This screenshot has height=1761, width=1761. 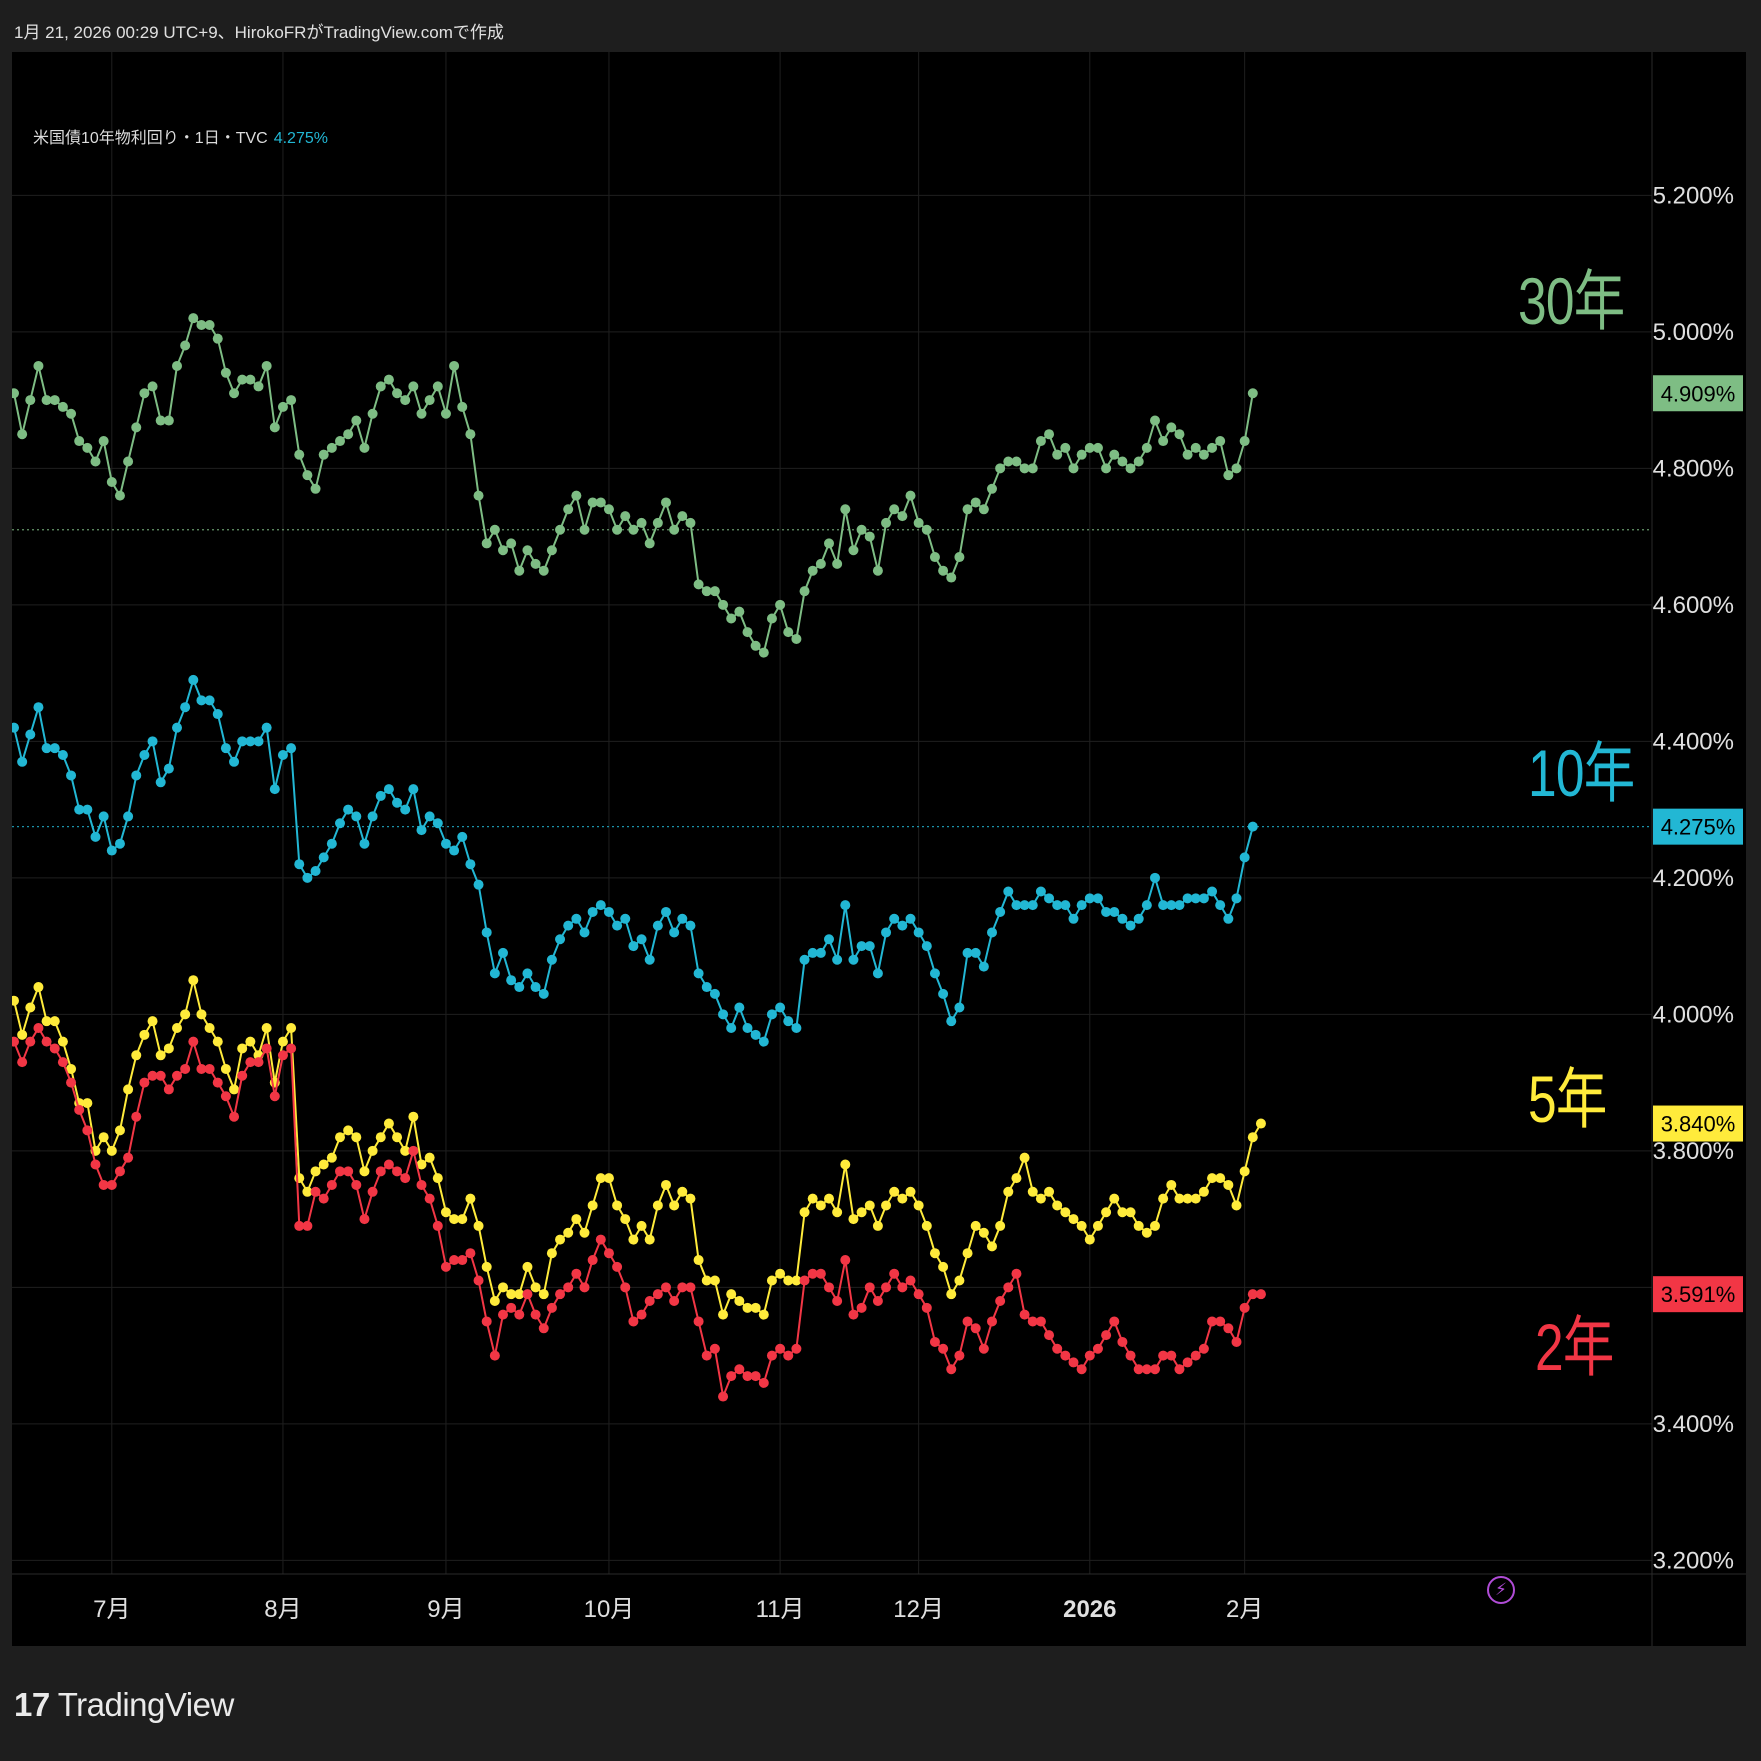 What do you see at coordinates (1693, 1560) in the screenshot?
I see `y-tick-label: 3.200%` at bounding box center [1693, 1560].